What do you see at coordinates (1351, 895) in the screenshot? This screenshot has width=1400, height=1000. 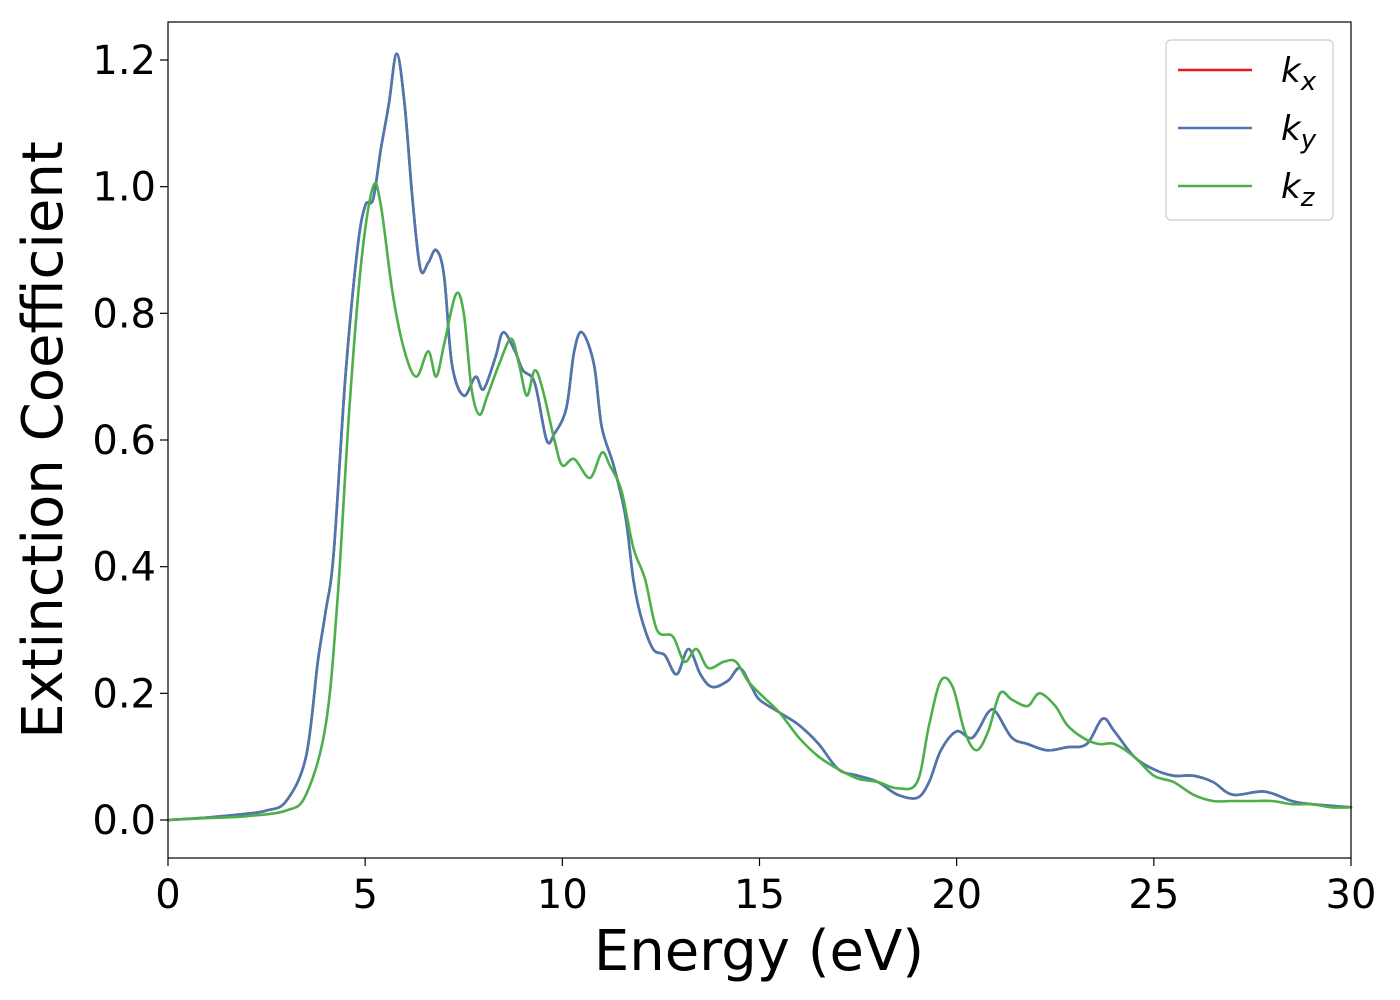 I see `x-tick-label: 30` at bounding box center [1351, 895].